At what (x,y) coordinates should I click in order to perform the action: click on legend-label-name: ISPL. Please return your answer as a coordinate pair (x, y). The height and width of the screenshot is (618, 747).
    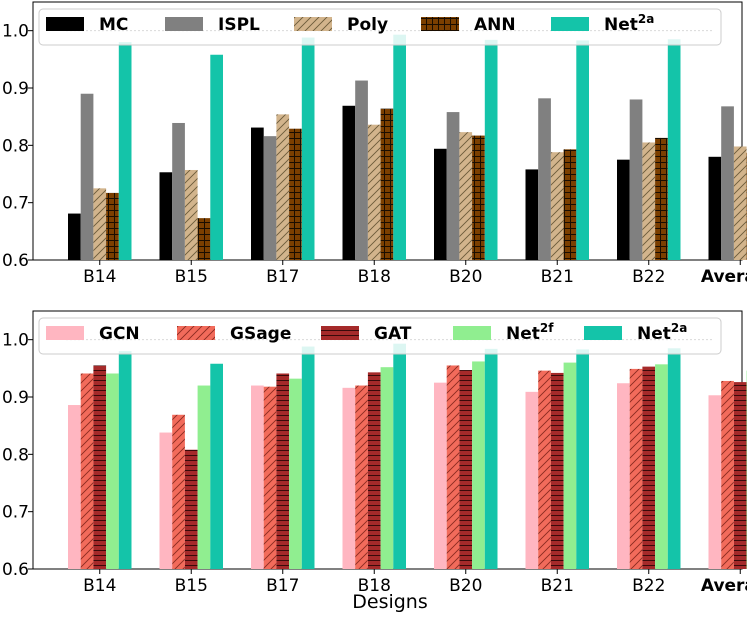
    Looking at the image, I should click on (239, 25).